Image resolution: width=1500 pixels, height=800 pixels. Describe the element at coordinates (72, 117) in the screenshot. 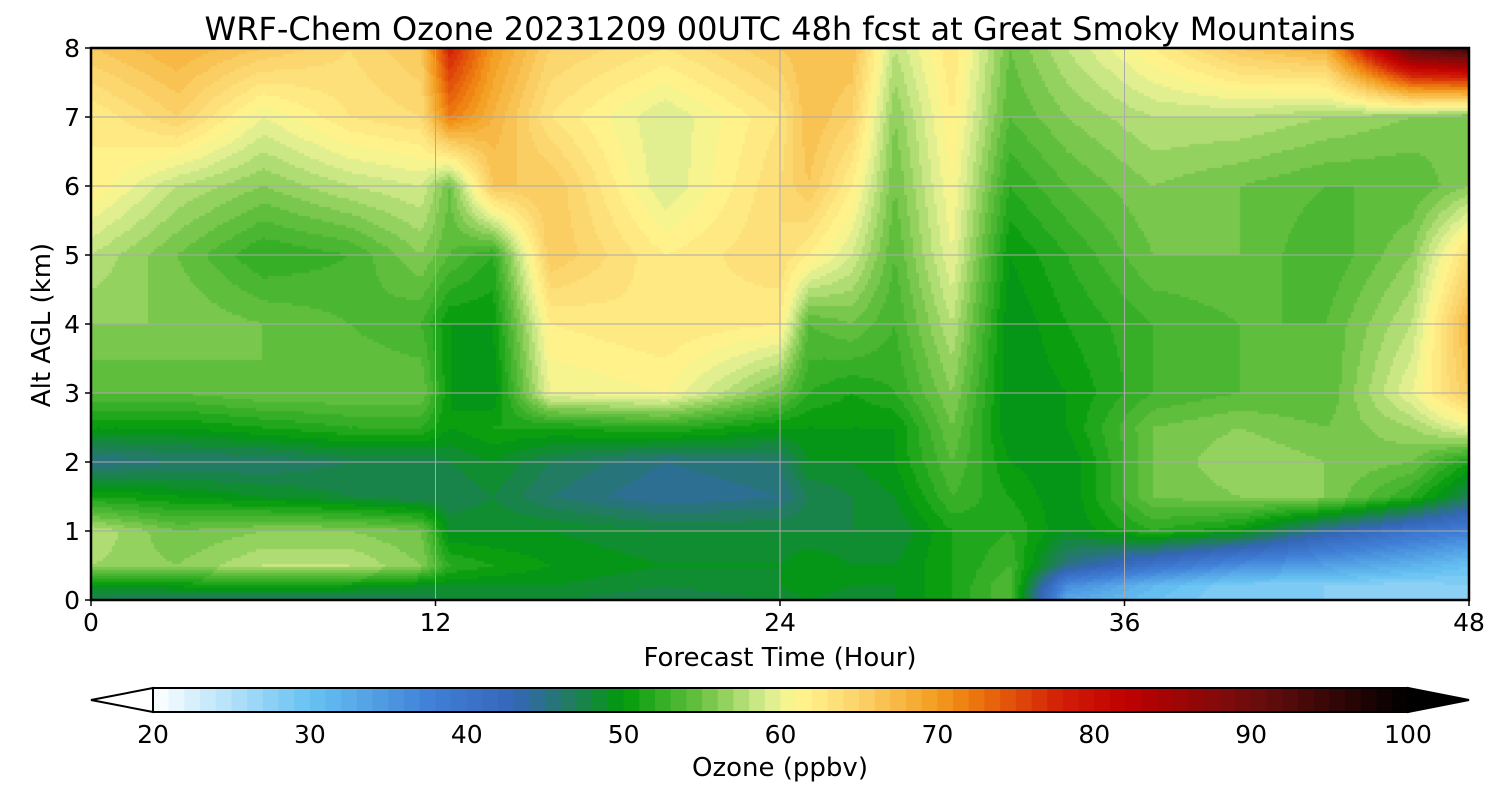

I see `y-tick-label: 7` at that location.